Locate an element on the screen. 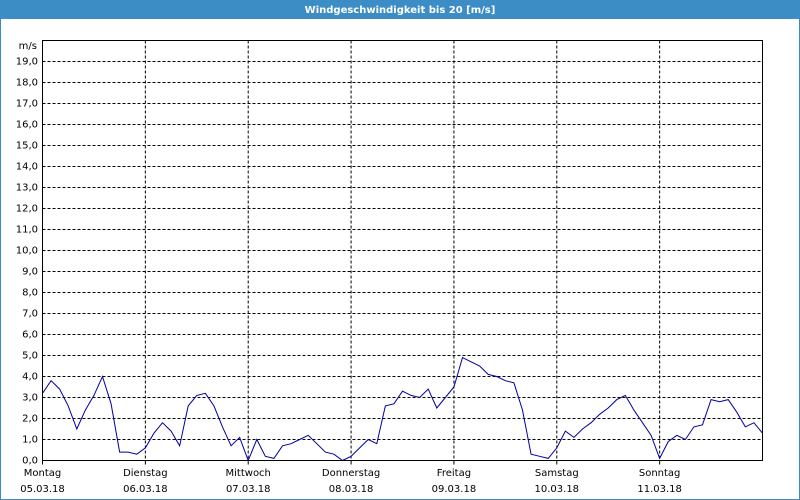 The height and width of the screenshot is (500, 800). y-tick-label: 18,0 is located at coordinates (27, 83).